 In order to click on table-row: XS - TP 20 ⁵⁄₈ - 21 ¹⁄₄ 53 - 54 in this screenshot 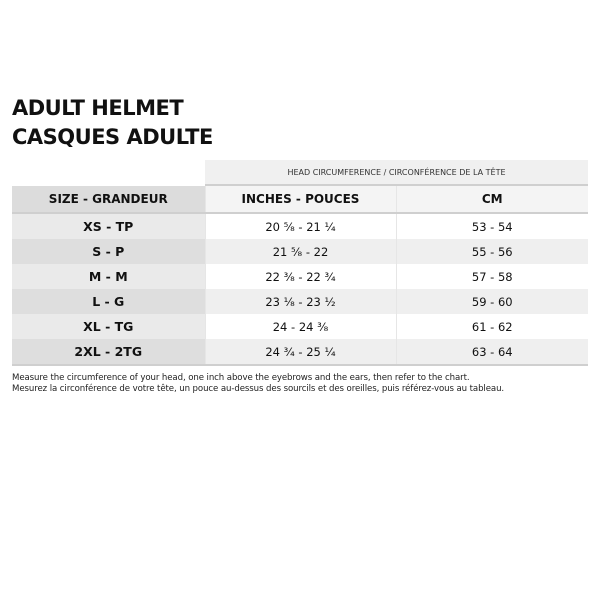, I will do `click(300, 226)`.